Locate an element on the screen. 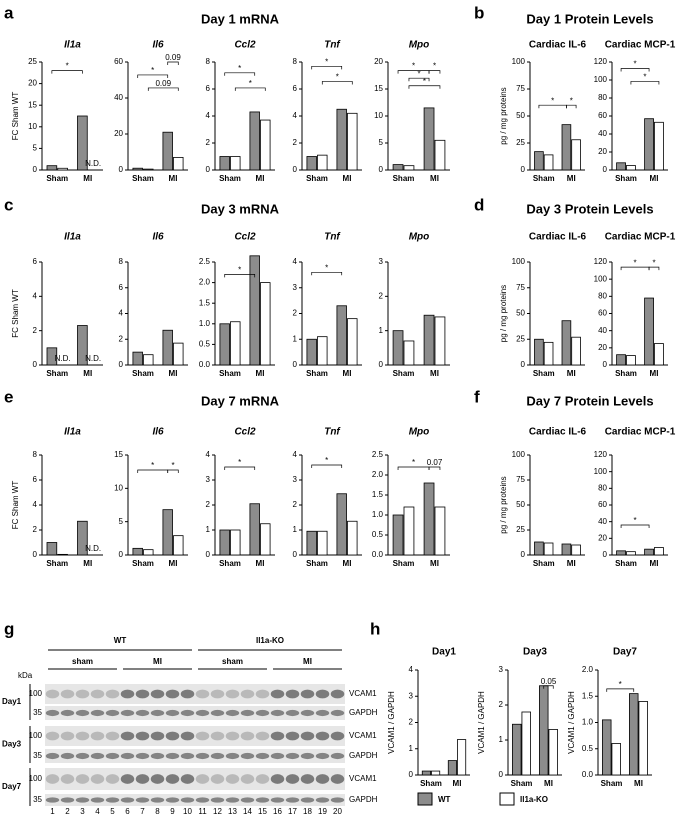  y-tick-label: 0.0 is located at coordinates (205, 364).